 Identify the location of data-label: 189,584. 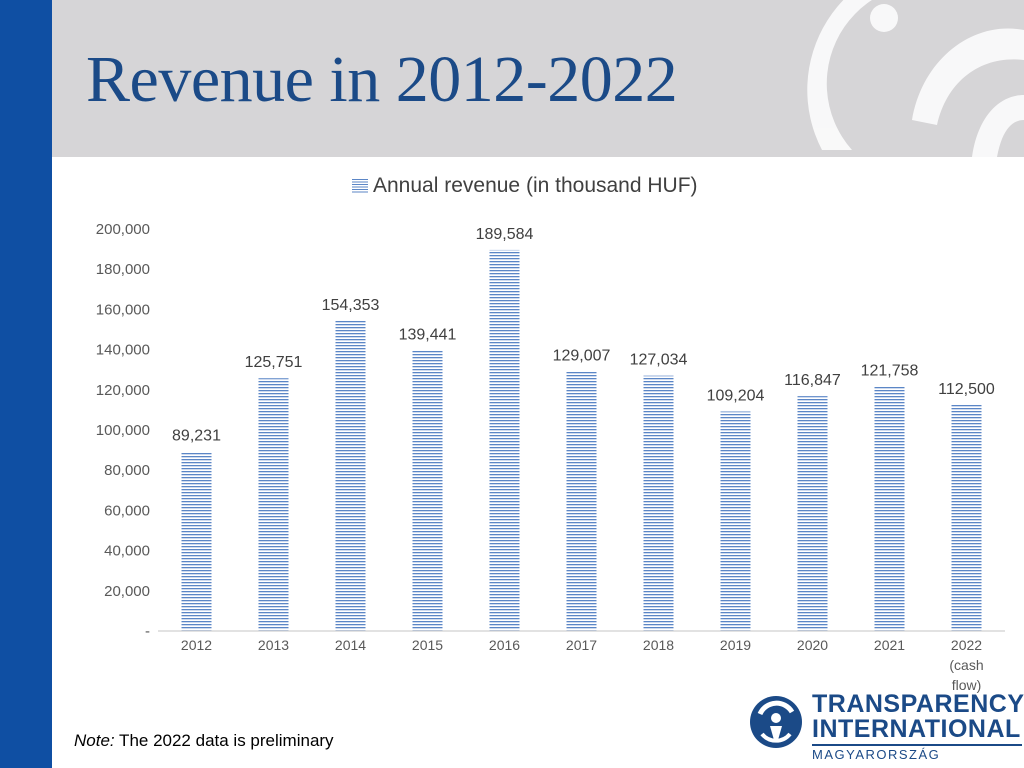
(505, 234).